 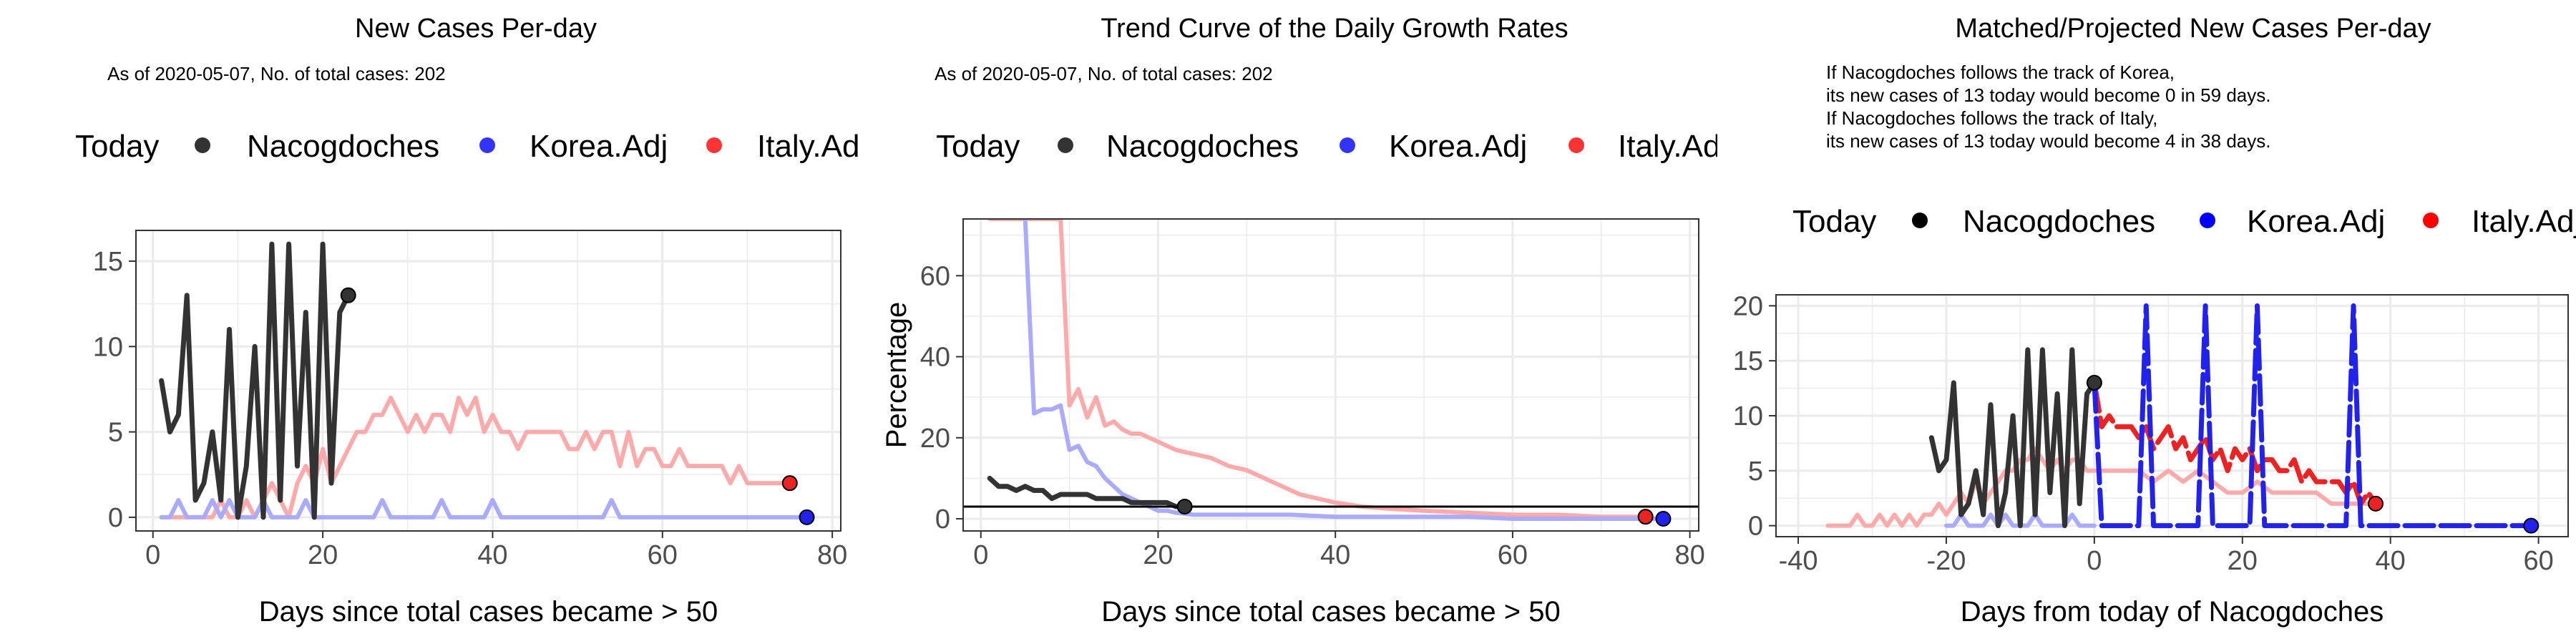 I want to click on chart-title: Trend Curve of the Daily Growth Rates, so click(x=1334, y=29).